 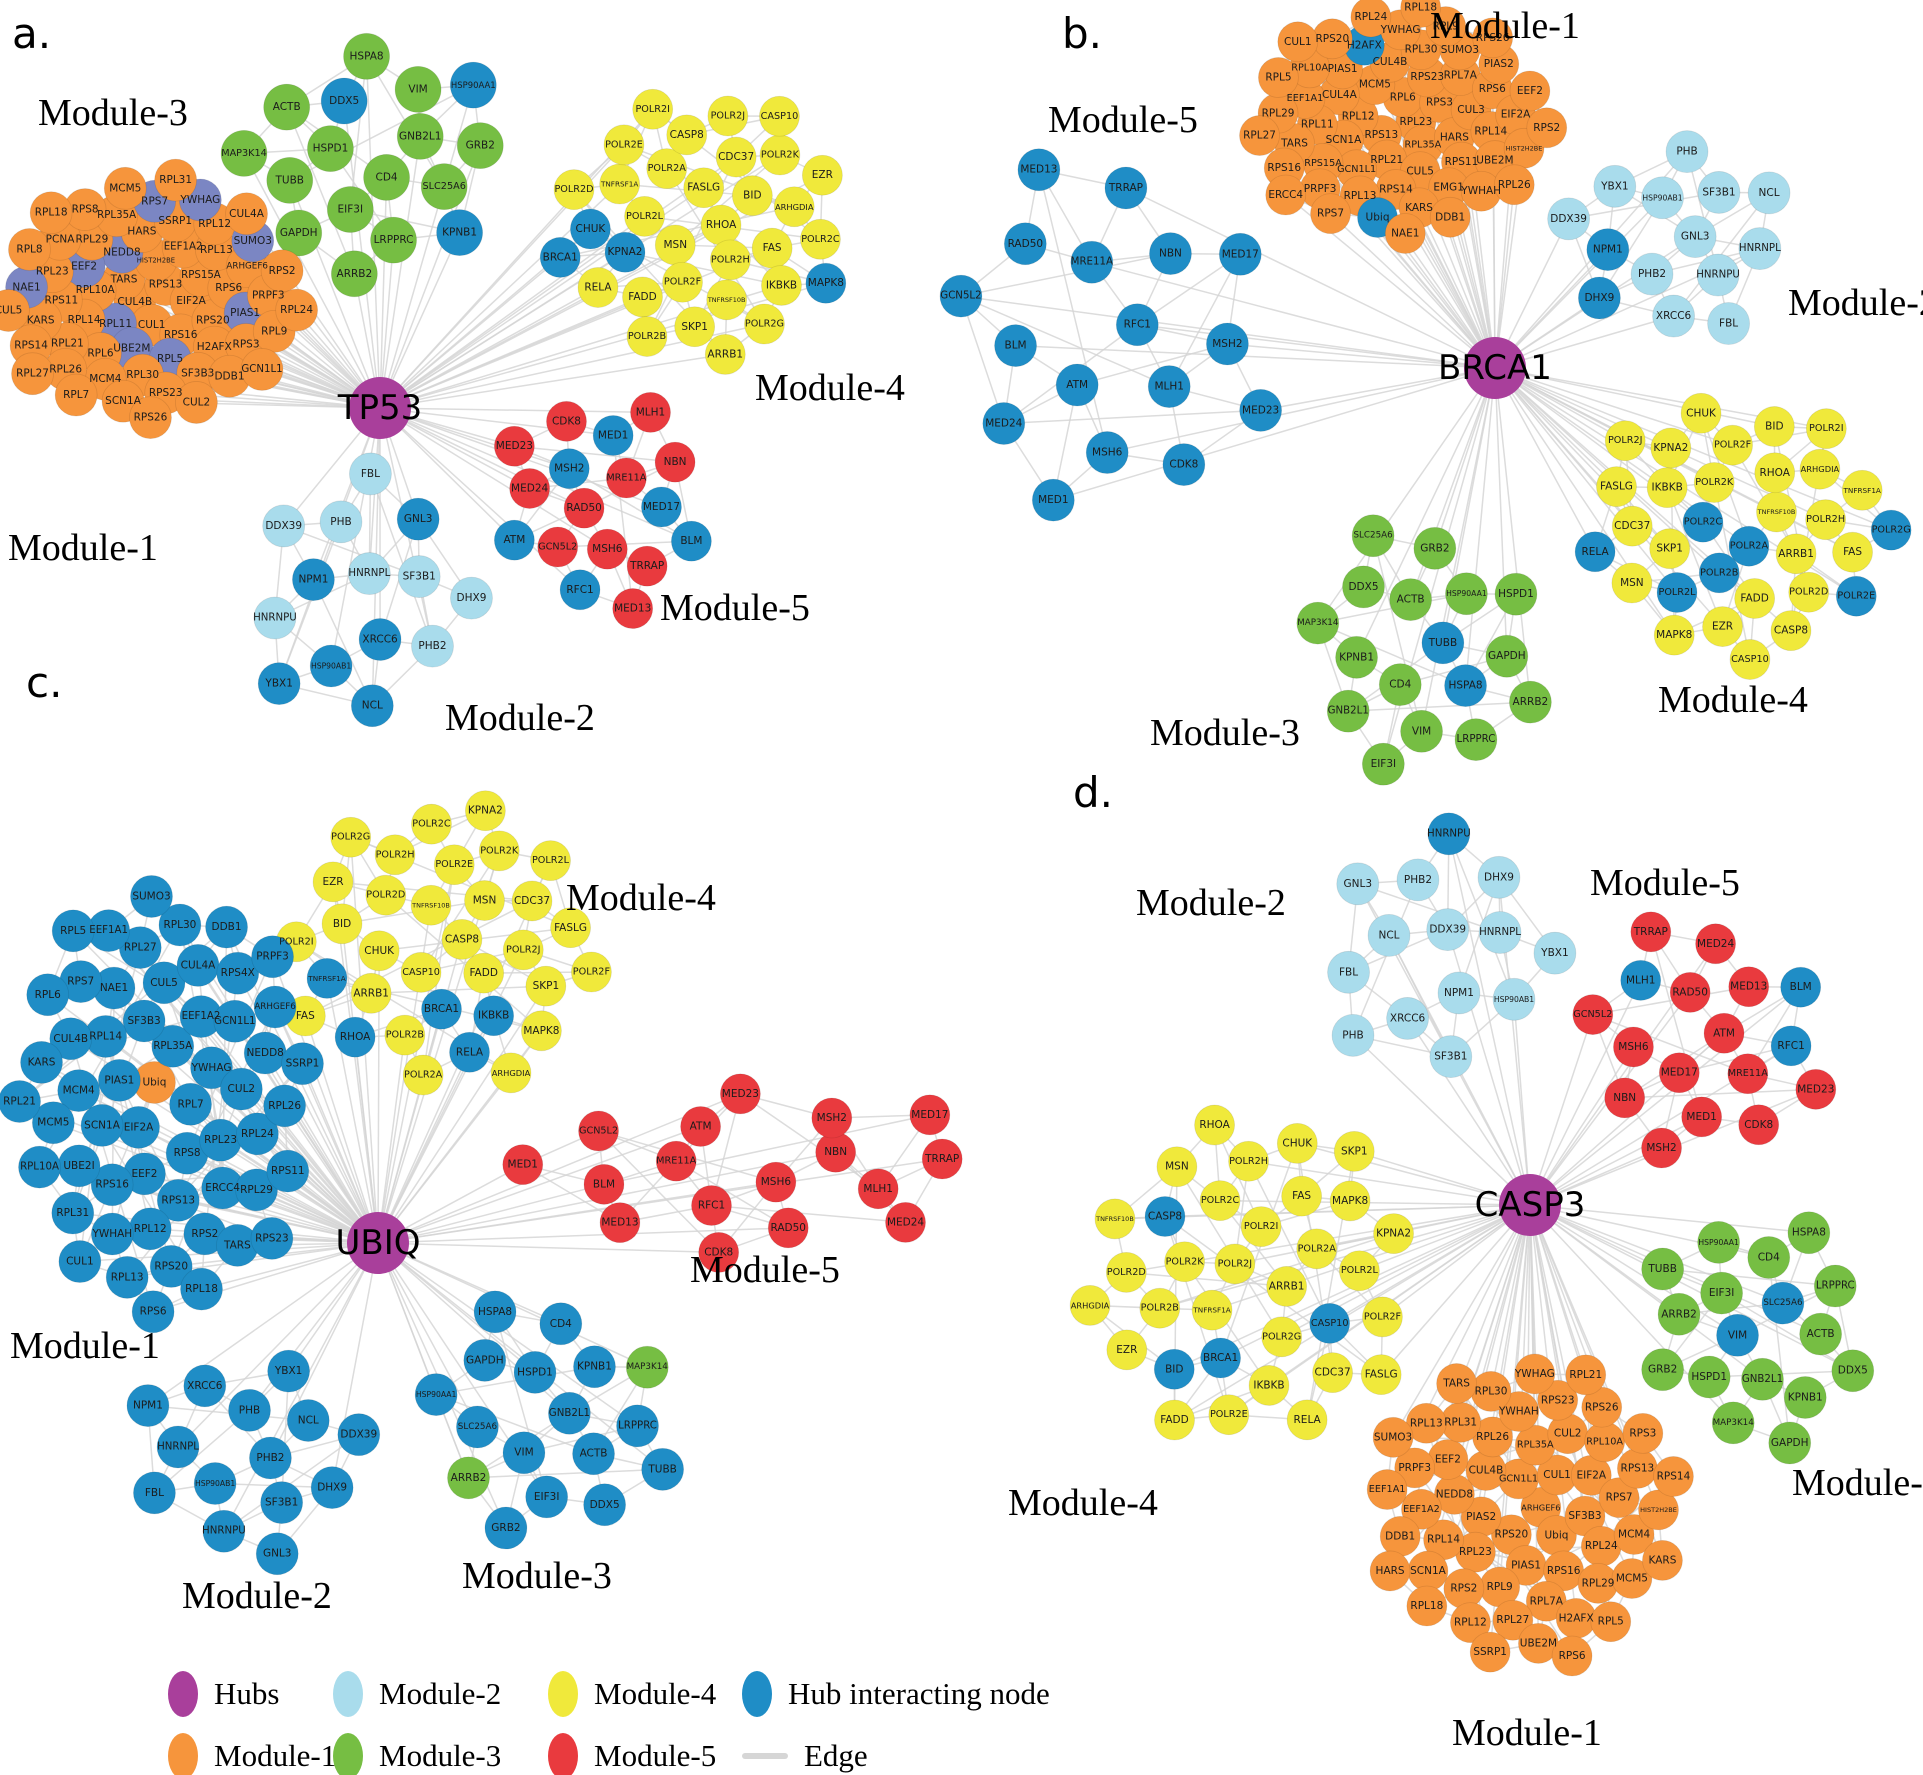 I want to click on node-POLR2E, so click(x=1856, y=596).